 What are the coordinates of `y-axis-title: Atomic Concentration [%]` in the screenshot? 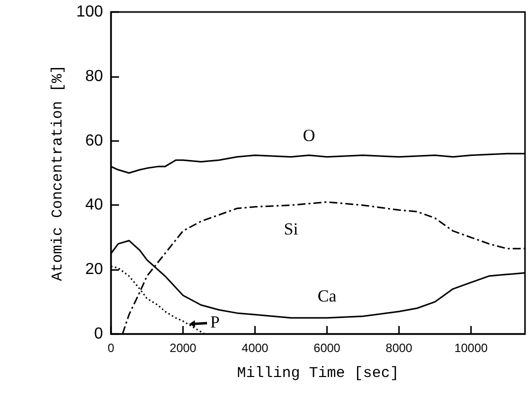 It's located at (57, 173).